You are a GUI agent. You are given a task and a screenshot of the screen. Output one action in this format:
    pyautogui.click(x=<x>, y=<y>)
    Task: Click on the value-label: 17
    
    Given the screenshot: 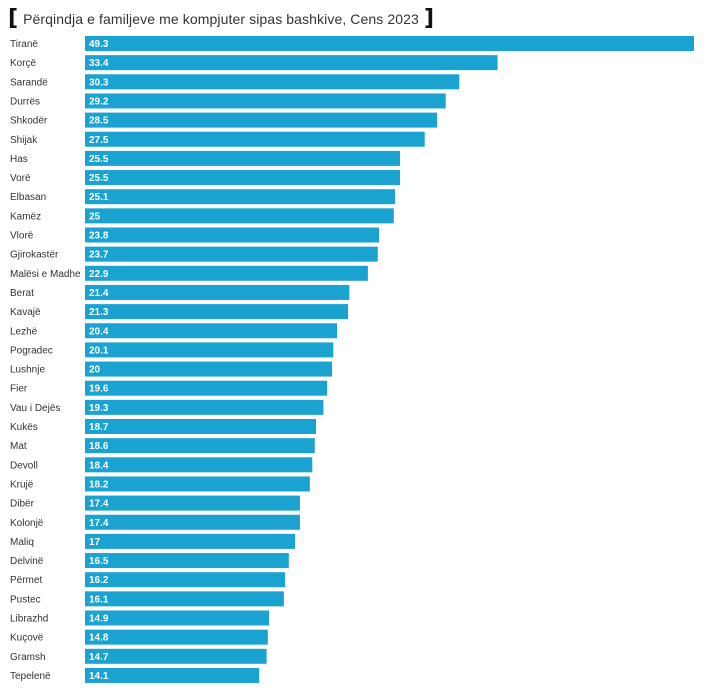 What is the action you would take?
    pyautogui.click(x=95, y=542)
    